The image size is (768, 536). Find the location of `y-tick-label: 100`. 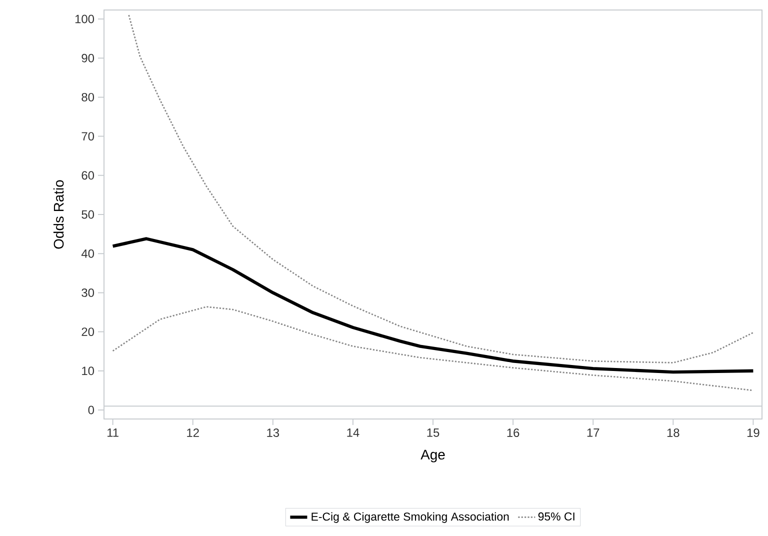

y-tick-label: 100 is located at coordinates (84, 19).